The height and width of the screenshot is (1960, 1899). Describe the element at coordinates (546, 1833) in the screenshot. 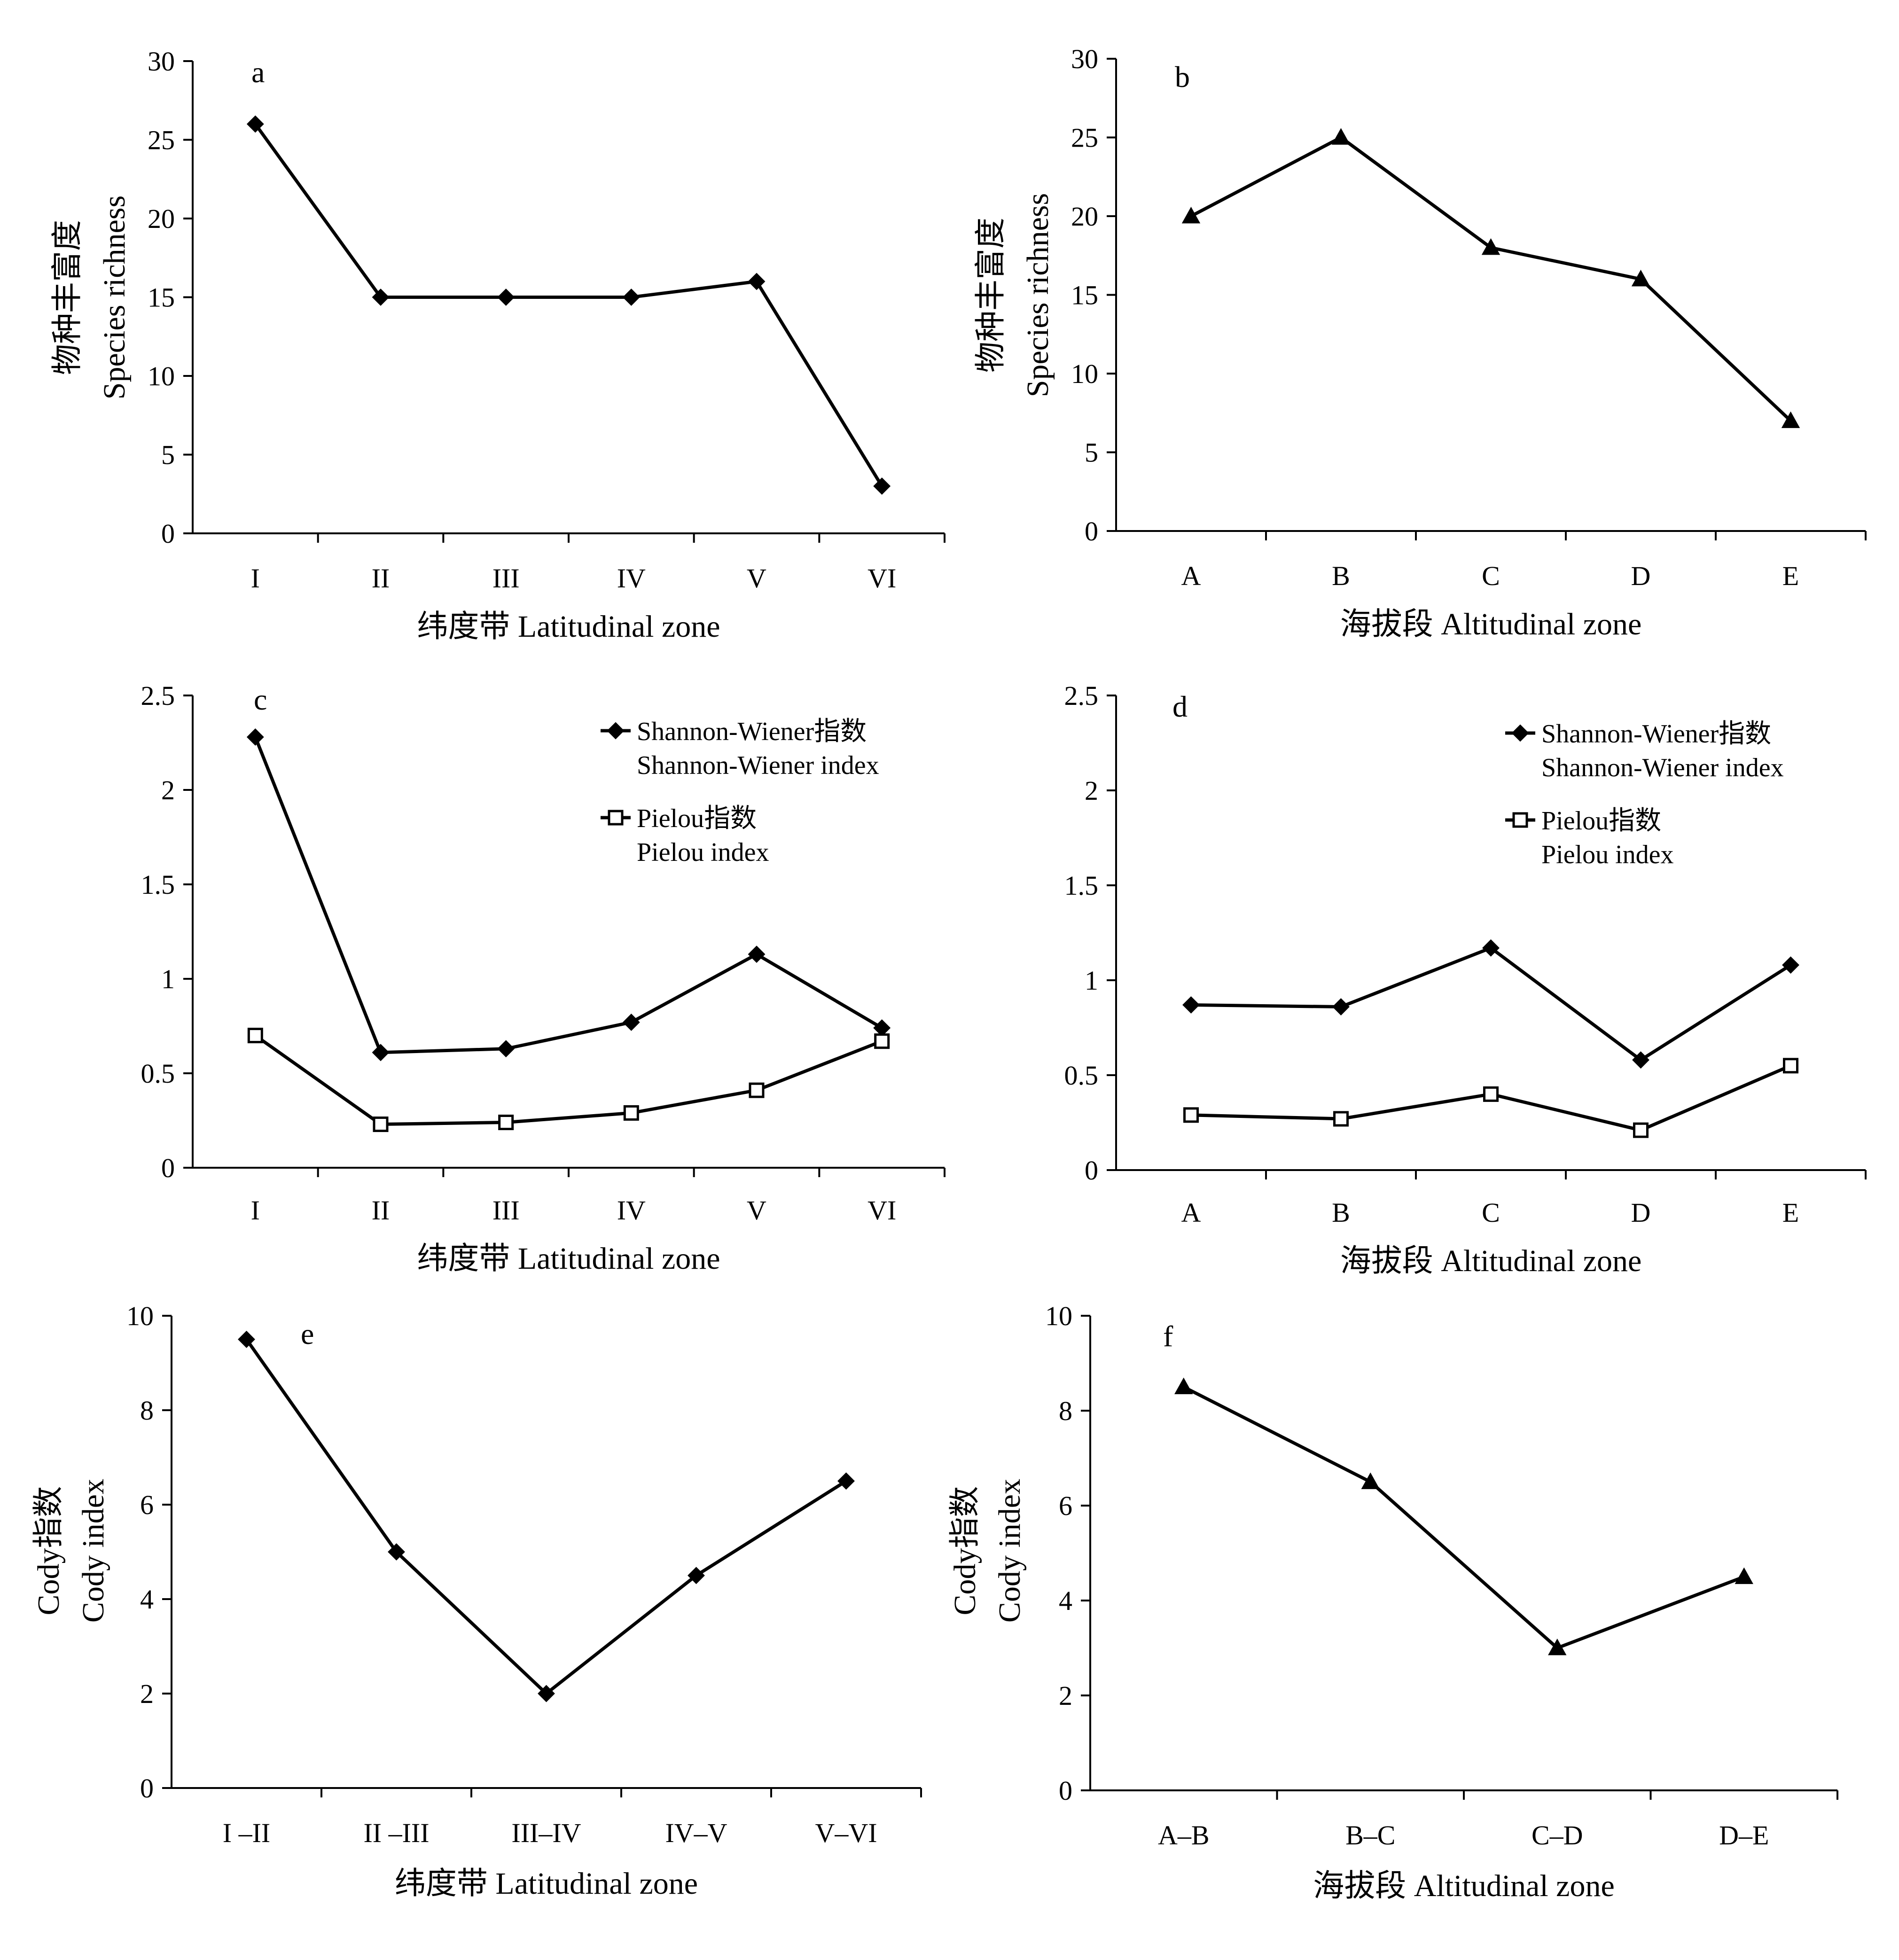

I see `x-tick-label: III–IV` at that location.